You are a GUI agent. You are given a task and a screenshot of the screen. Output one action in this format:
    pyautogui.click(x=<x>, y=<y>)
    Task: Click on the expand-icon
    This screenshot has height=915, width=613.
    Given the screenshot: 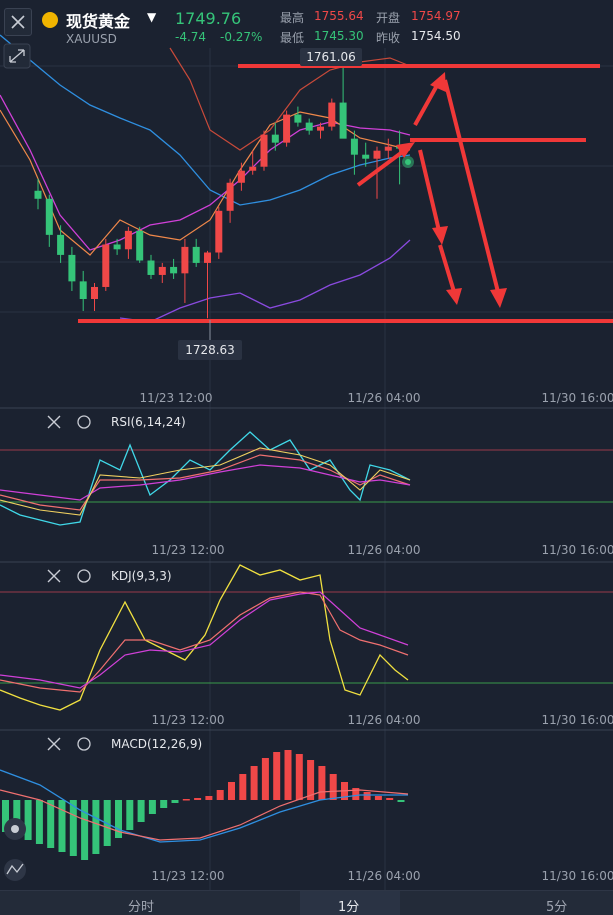 What is the action you would take?
    pyautogui.click(x=17, y=56)
    